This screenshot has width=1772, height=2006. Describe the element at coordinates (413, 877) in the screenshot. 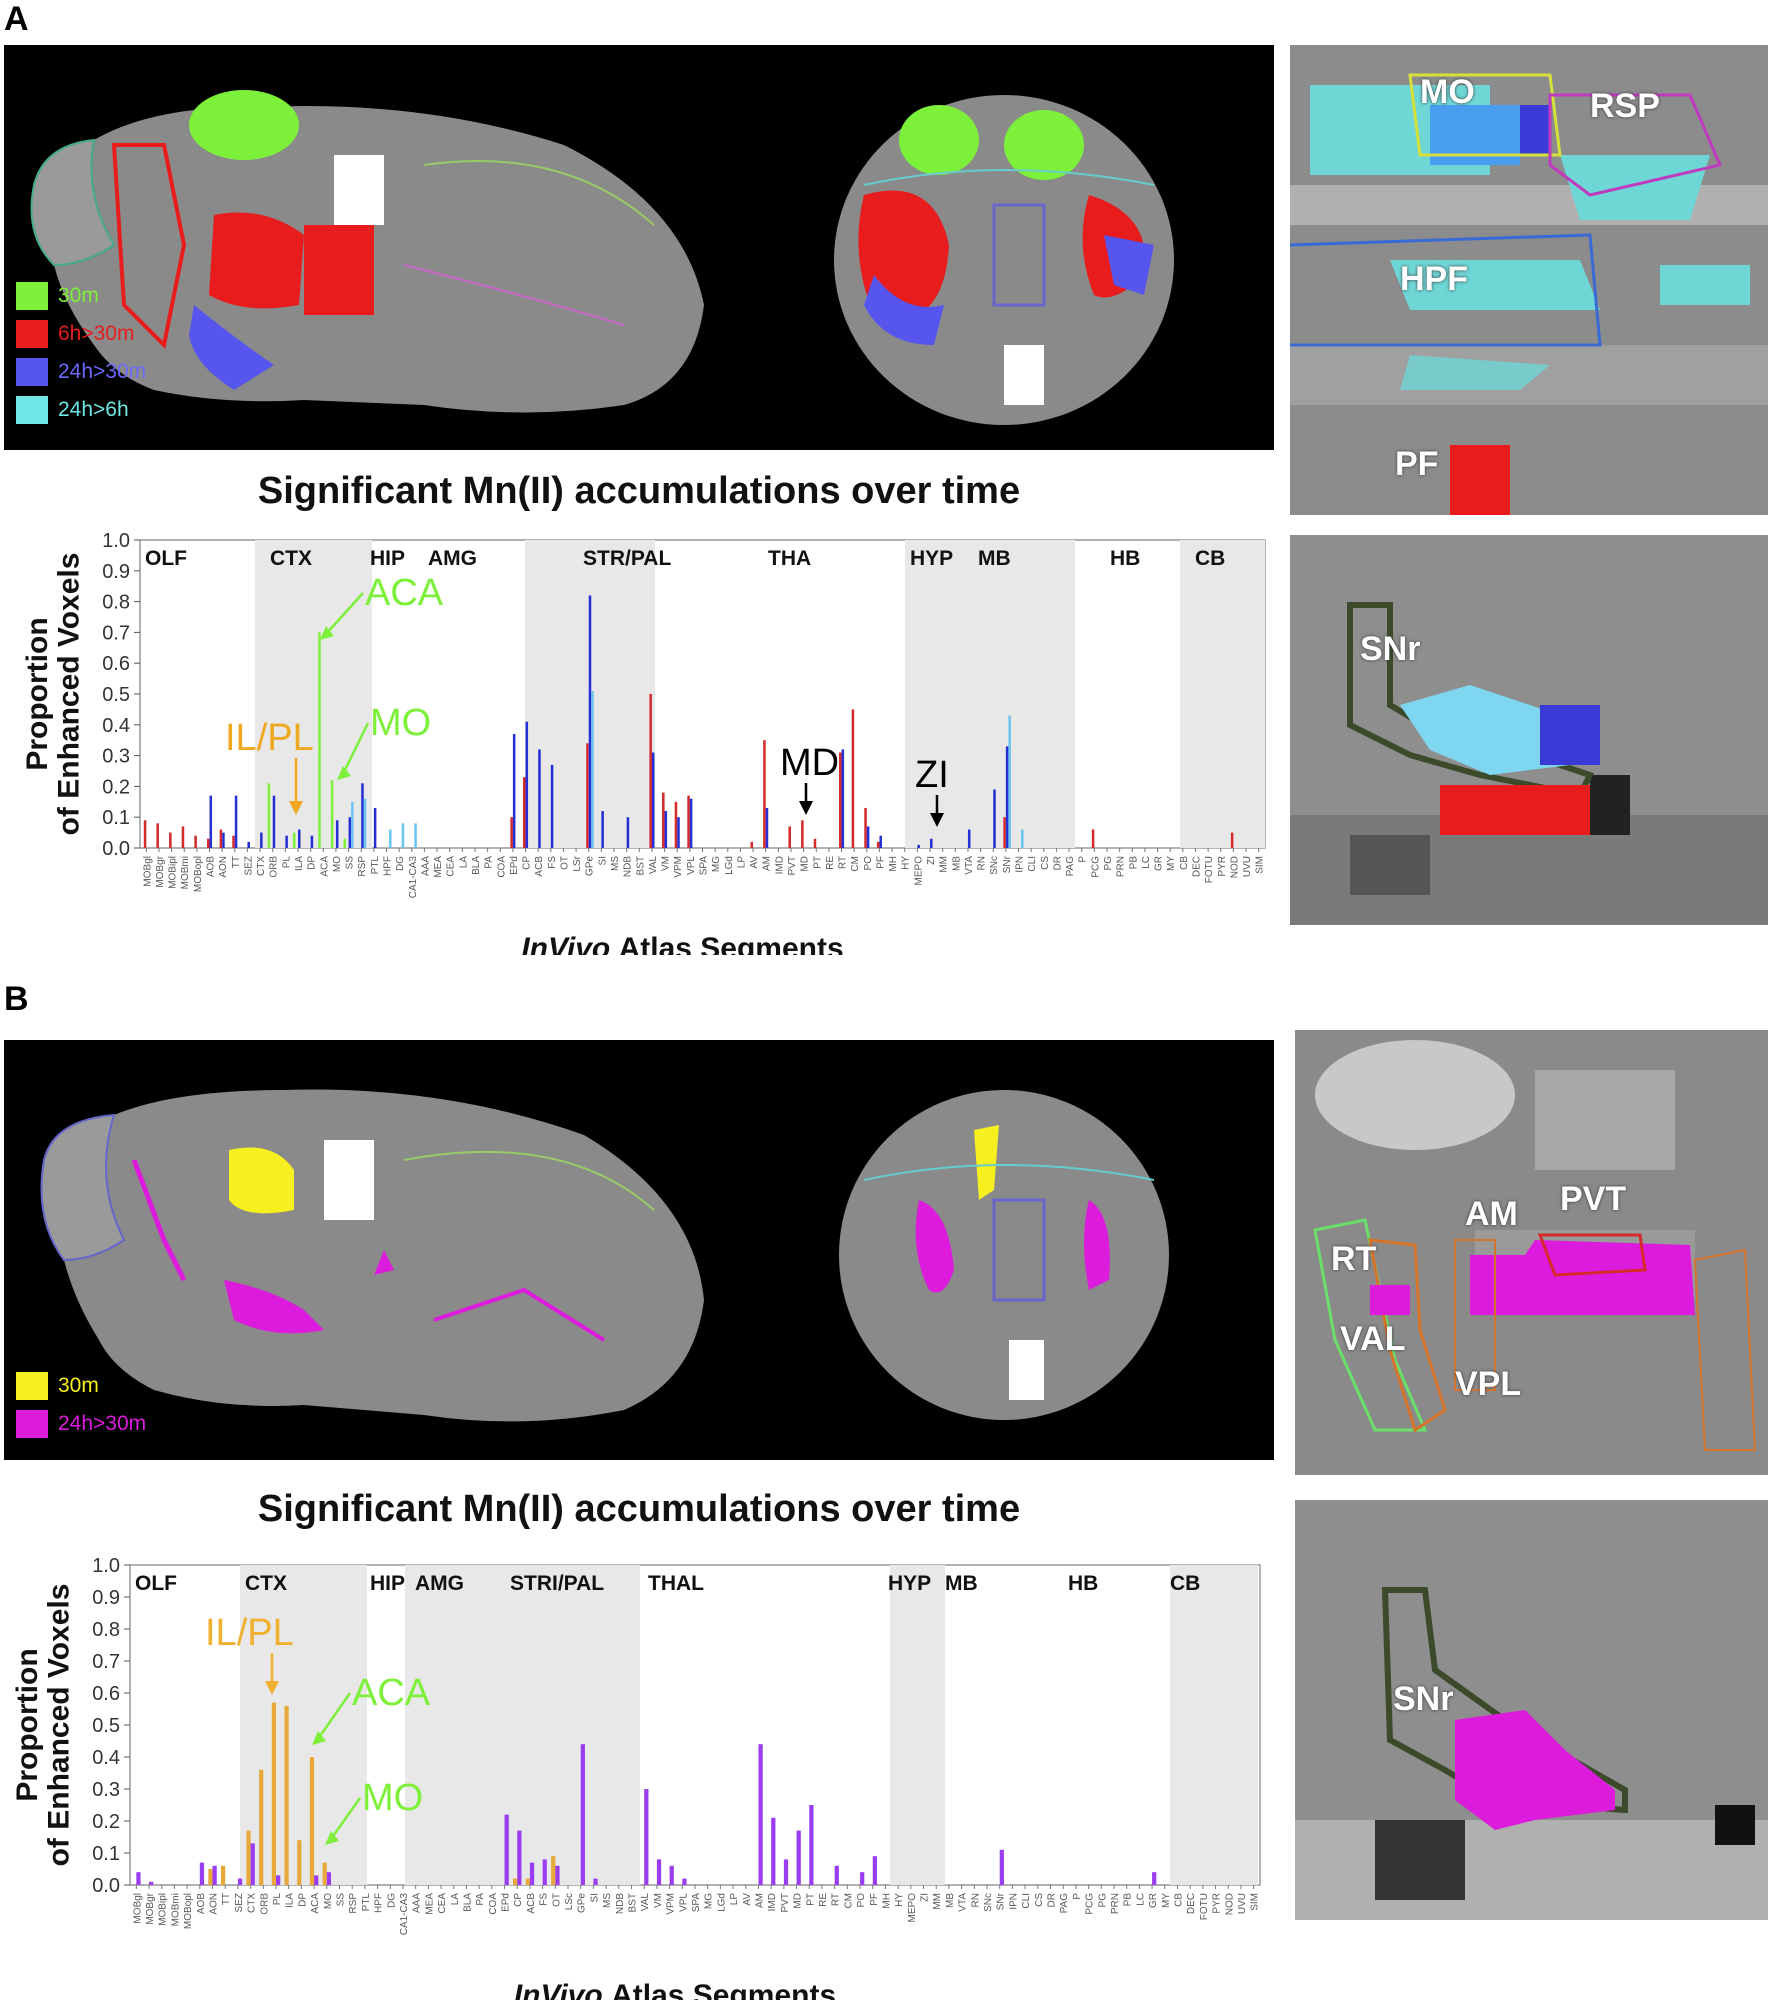

I see `x-tick-label: CA1-CA3` at that location.